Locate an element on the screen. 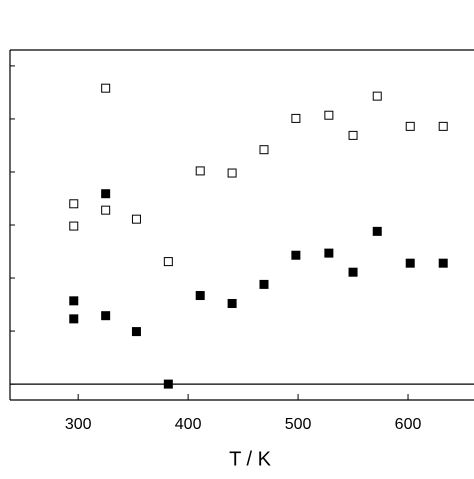  x-tick-label: 300 is located at coordinates (78, 424).